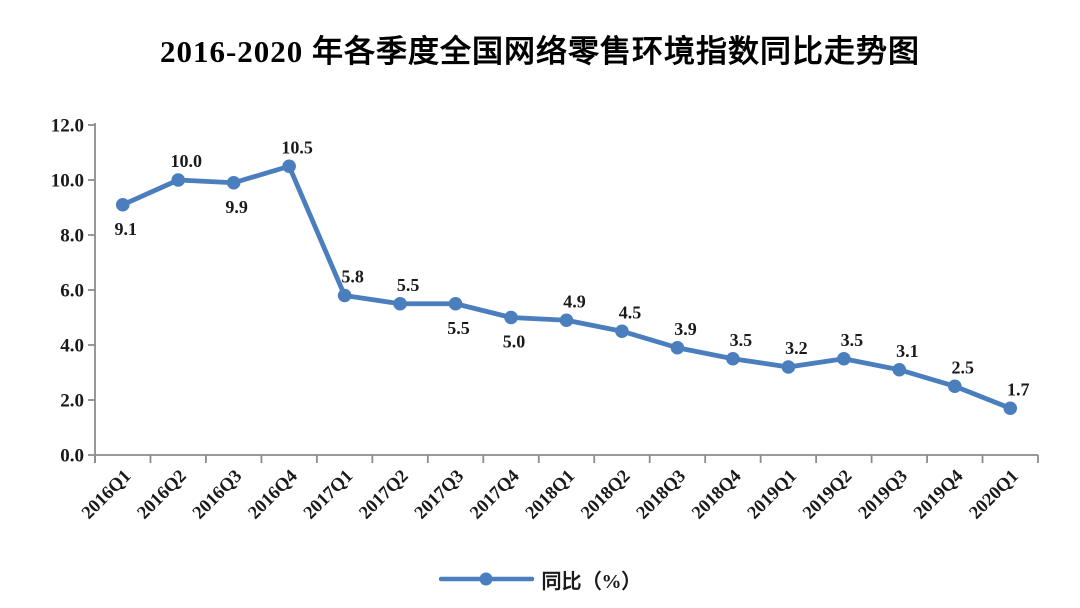 This screenshot has width=1080, height=608. What do you see at coordinates (827, 494) in the screenshot?
I see `svg-text: 2019Q2` at bounding box center [827, 494].